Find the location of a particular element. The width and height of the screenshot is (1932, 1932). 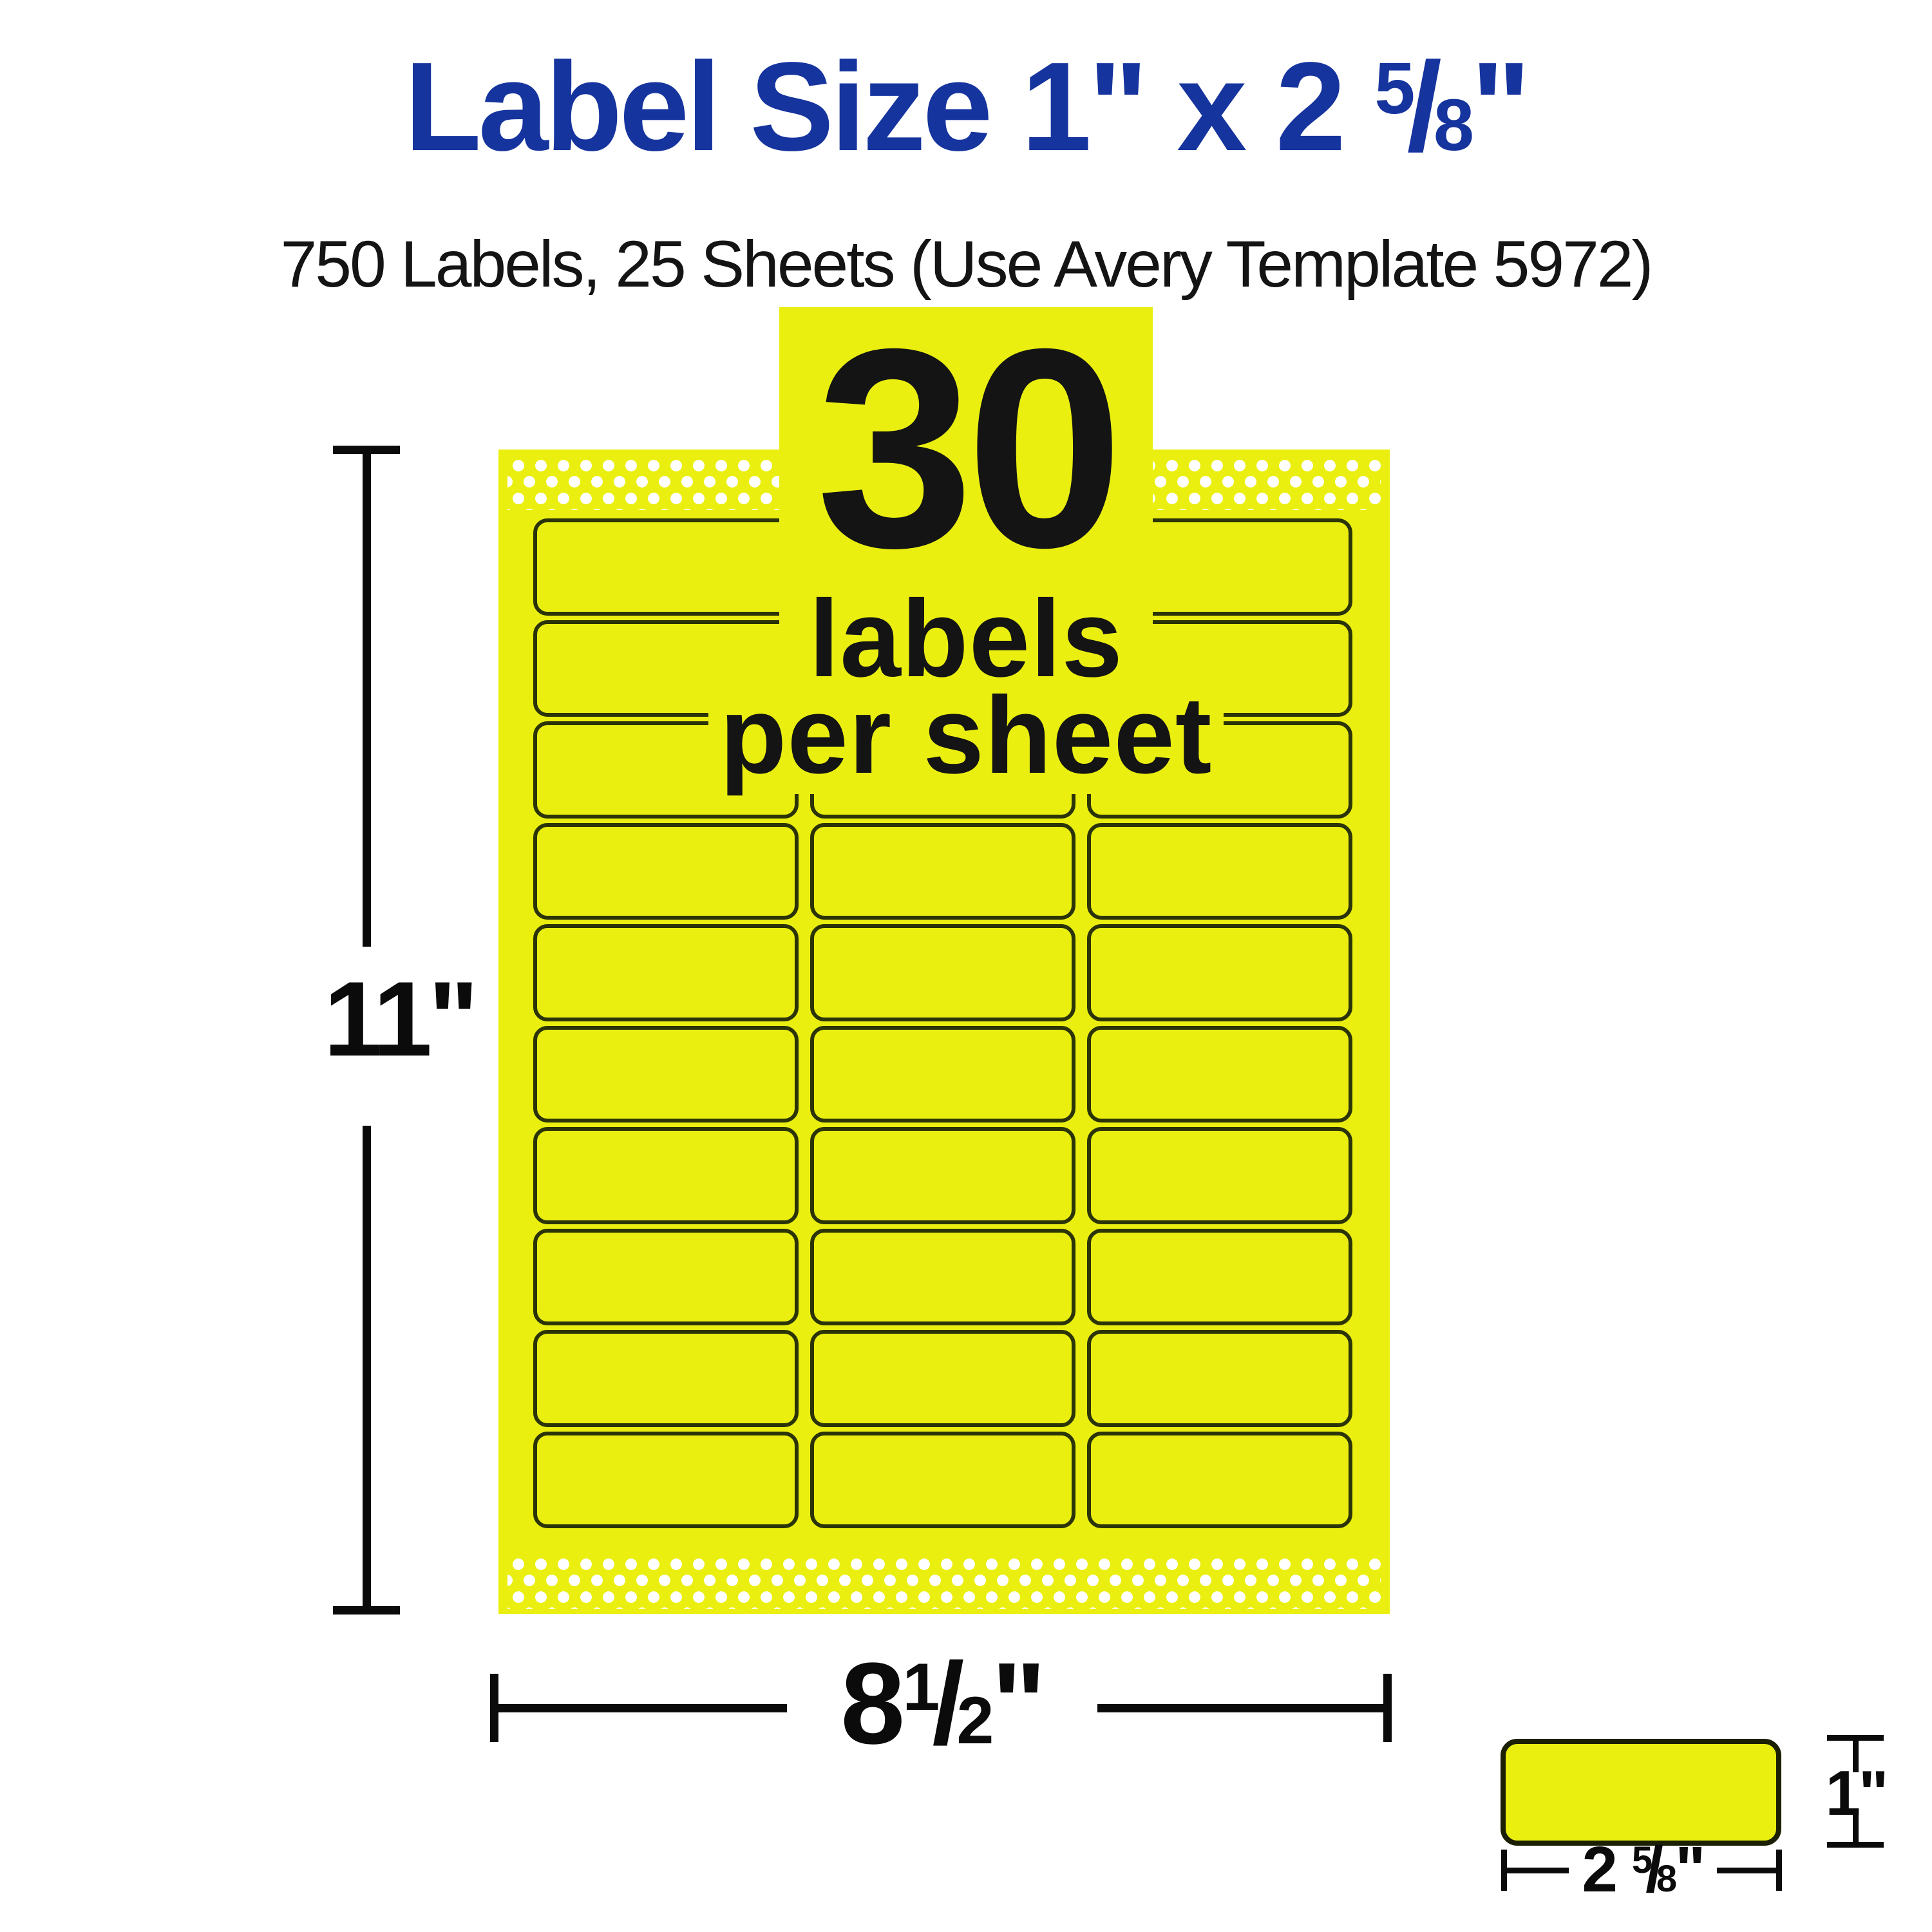

sheet-height-dim-label: 11" is located at coordinates (401, 1019).